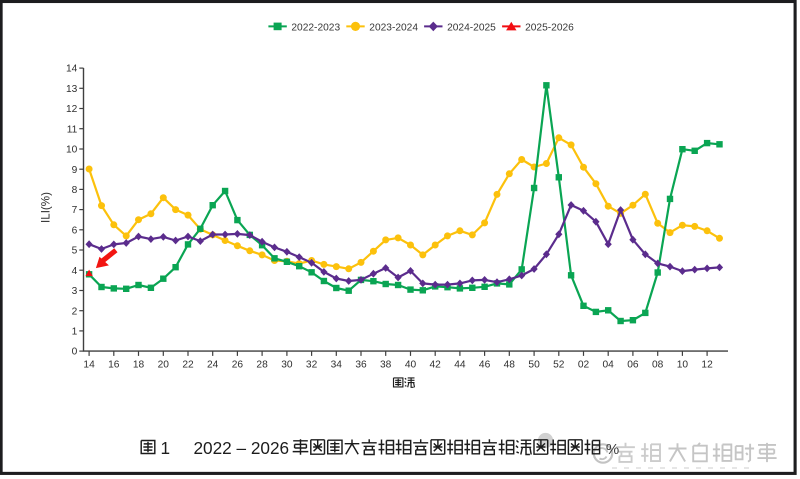 Image resolution: width=800 pixels, height=479 pixels. Describe the element at coordinates (75, 210) in the screenshot. I see `svg-text: 7` at that location.